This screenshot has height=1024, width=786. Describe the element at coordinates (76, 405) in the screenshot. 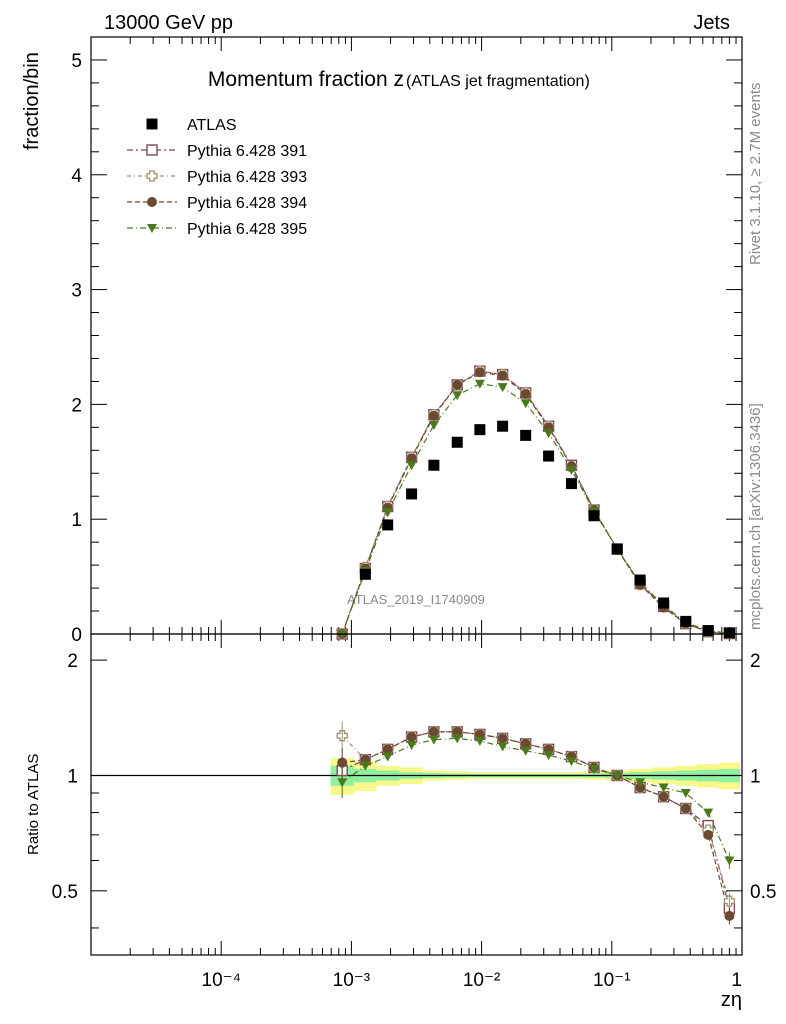

I see `y-tick-label: 2` at that location.